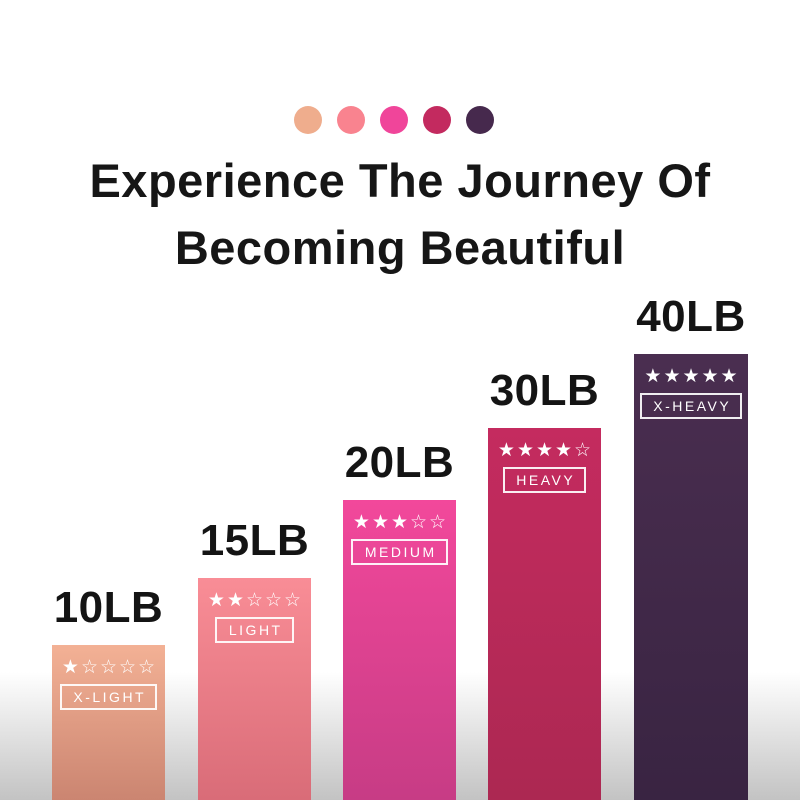 The image size is (800, 800). Describe the element at coordinates (399, 462) in the screenshot. I see `weight-label-20lb: 20LB` at that location.